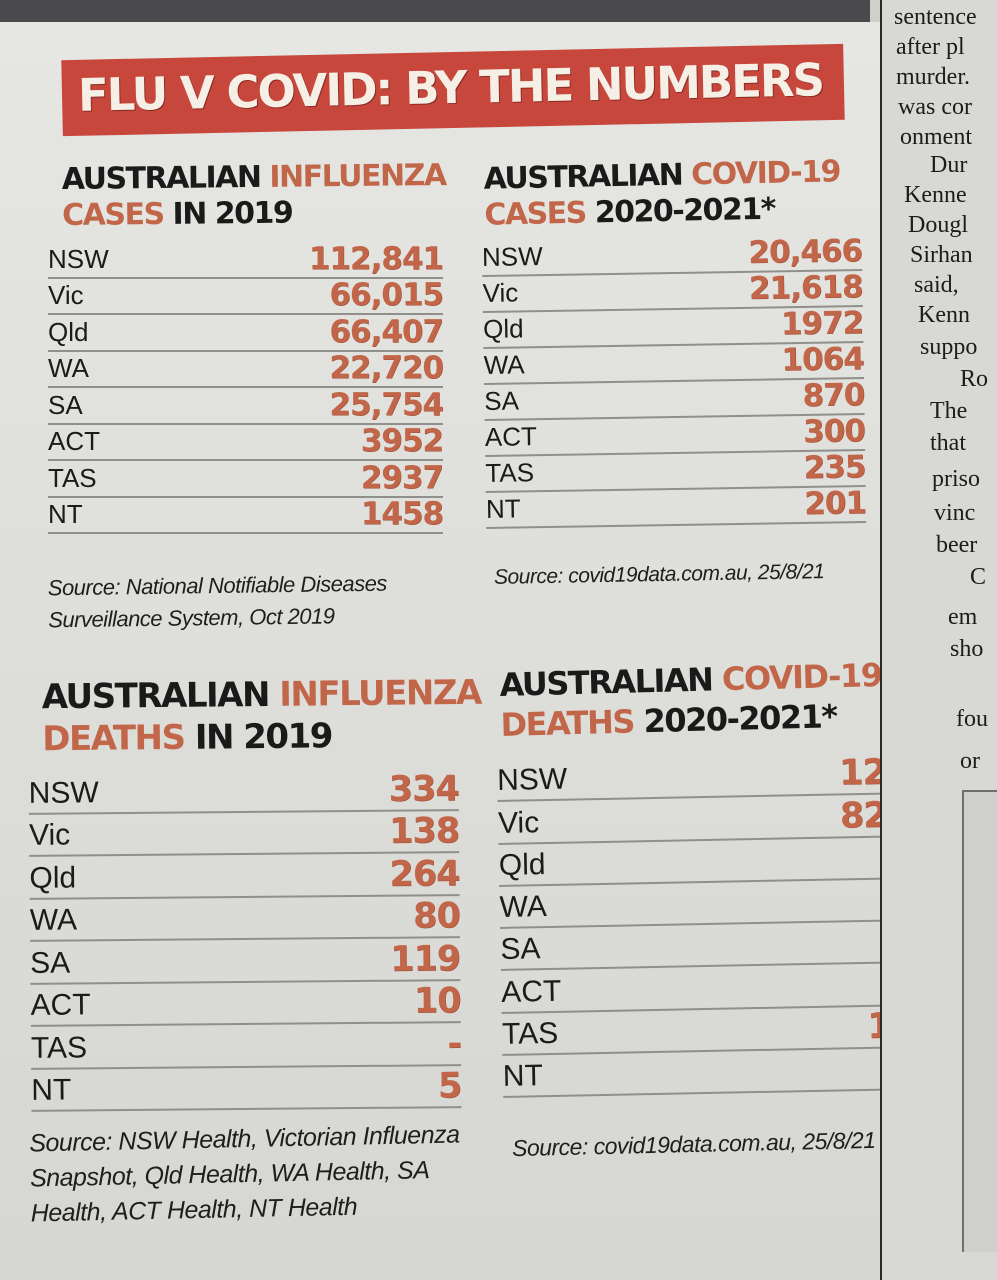  I want to click on state-value: 870, so click(833, 395).